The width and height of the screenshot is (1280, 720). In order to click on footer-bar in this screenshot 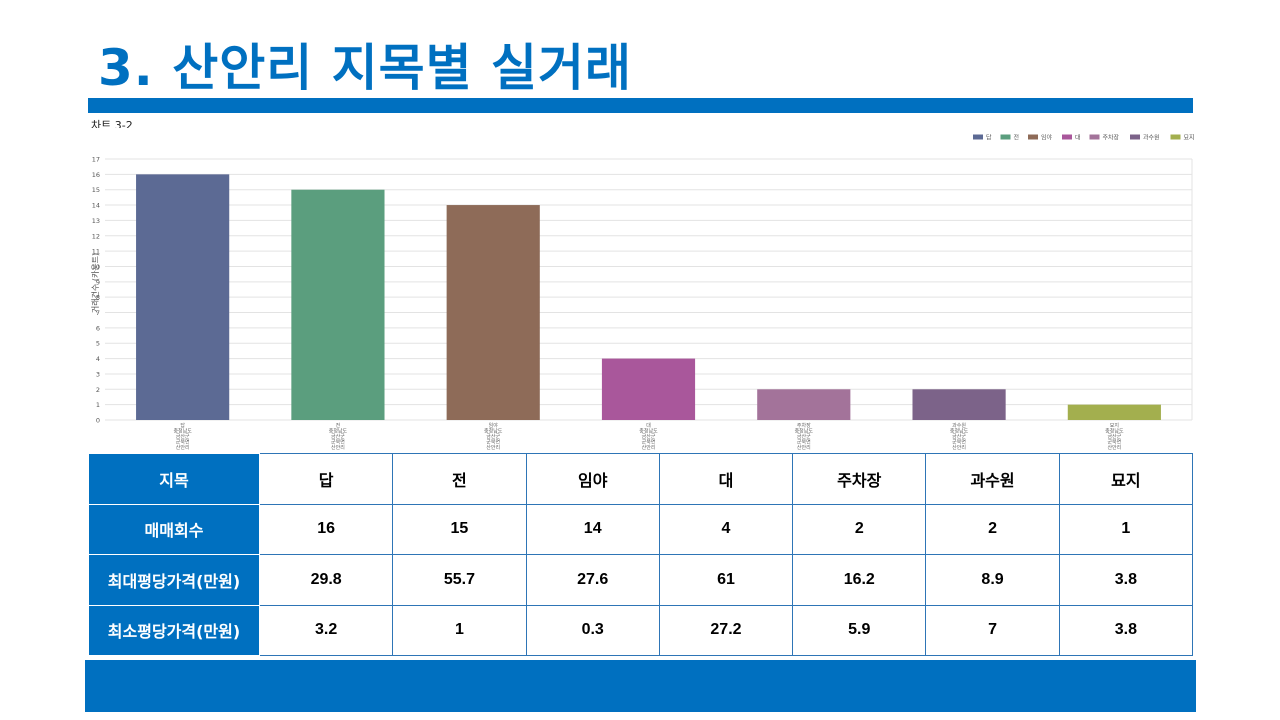, I will do `click(640, 686)`.